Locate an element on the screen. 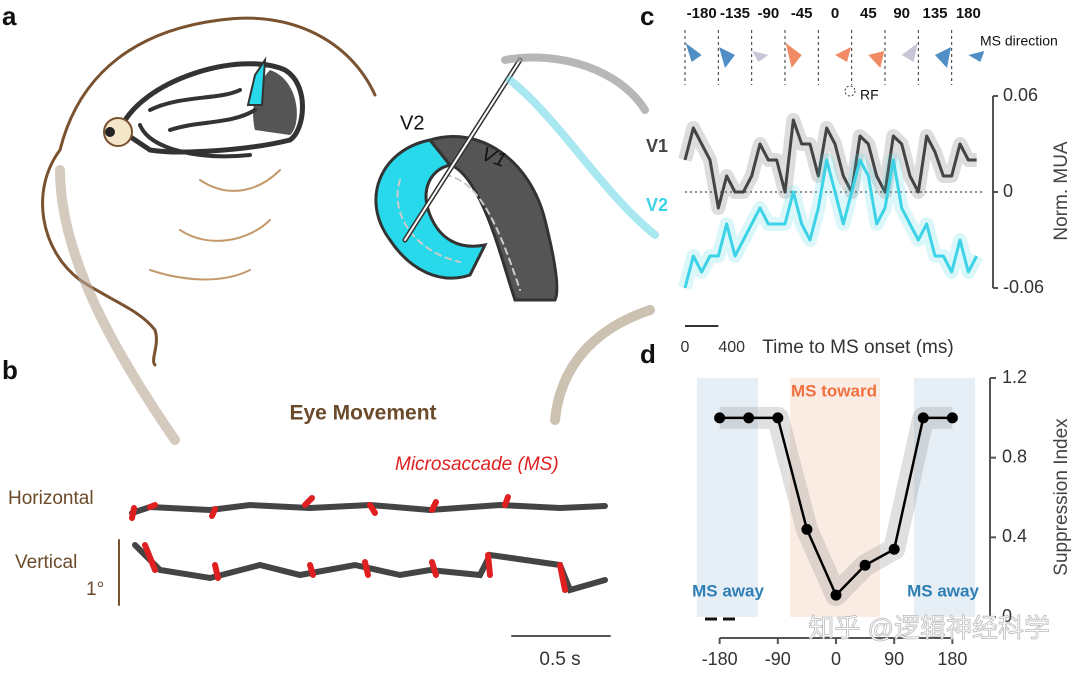 This screenshot has height=674, width=1080. watermark: 知乎 @逻辑神经科学 is located at coordinates (929, 628).